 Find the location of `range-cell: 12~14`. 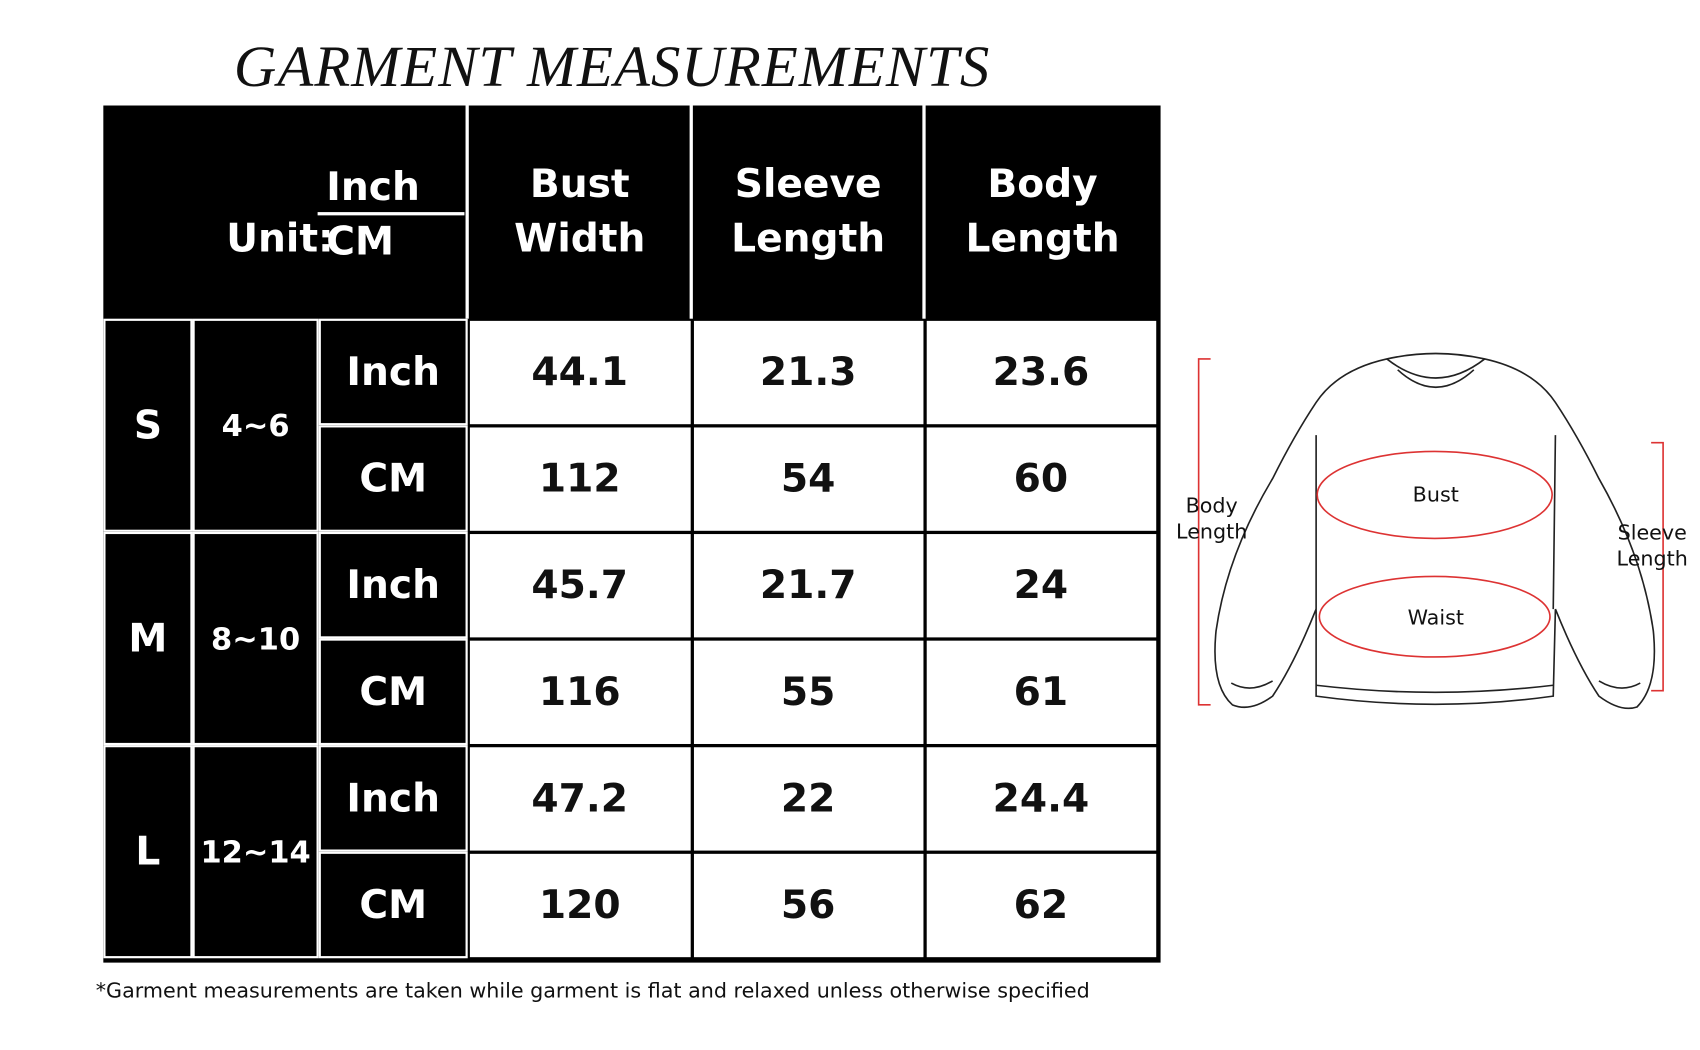

range-cell: 12~14 is located at coordinates (255, 852).